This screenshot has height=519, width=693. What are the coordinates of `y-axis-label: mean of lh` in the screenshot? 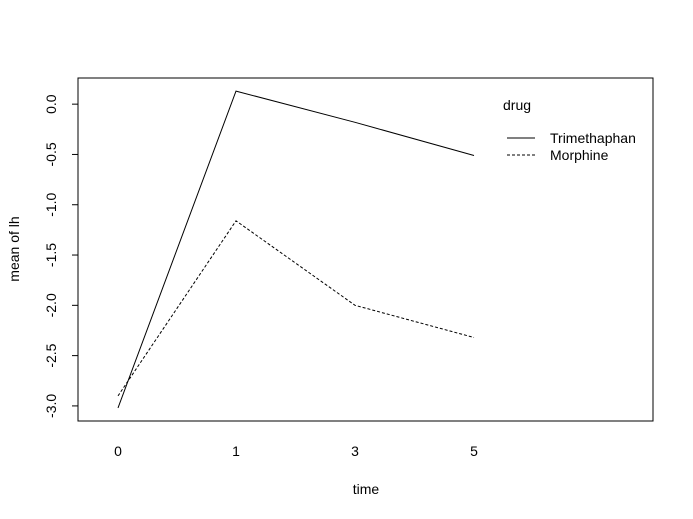 It's located at (14, 248).